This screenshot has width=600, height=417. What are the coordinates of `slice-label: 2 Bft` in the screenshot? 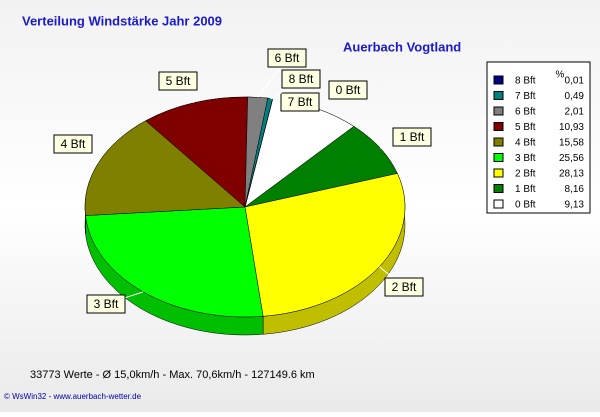 It's located at (404, 287).